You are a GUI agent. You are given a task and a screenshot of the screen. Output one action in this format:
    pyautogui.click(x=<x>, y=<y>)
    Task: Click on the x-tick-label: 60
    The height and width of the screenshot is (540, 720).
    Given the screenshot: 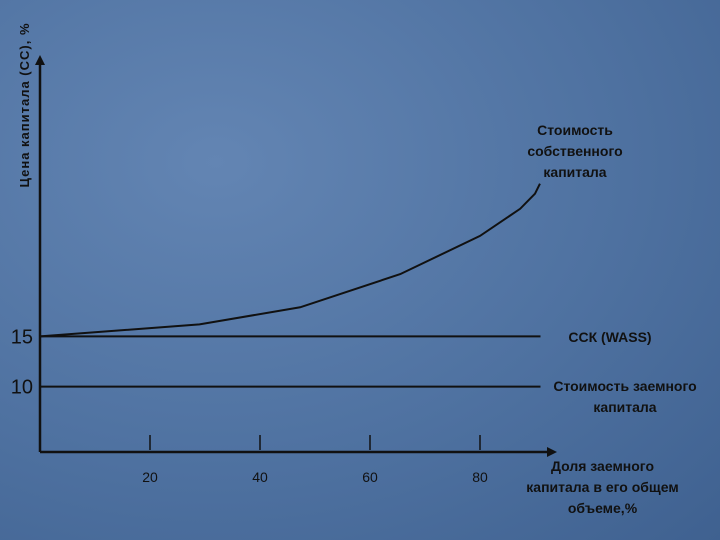 What is the action you would take?
    pyautogui.click(x=370, y=477)
    